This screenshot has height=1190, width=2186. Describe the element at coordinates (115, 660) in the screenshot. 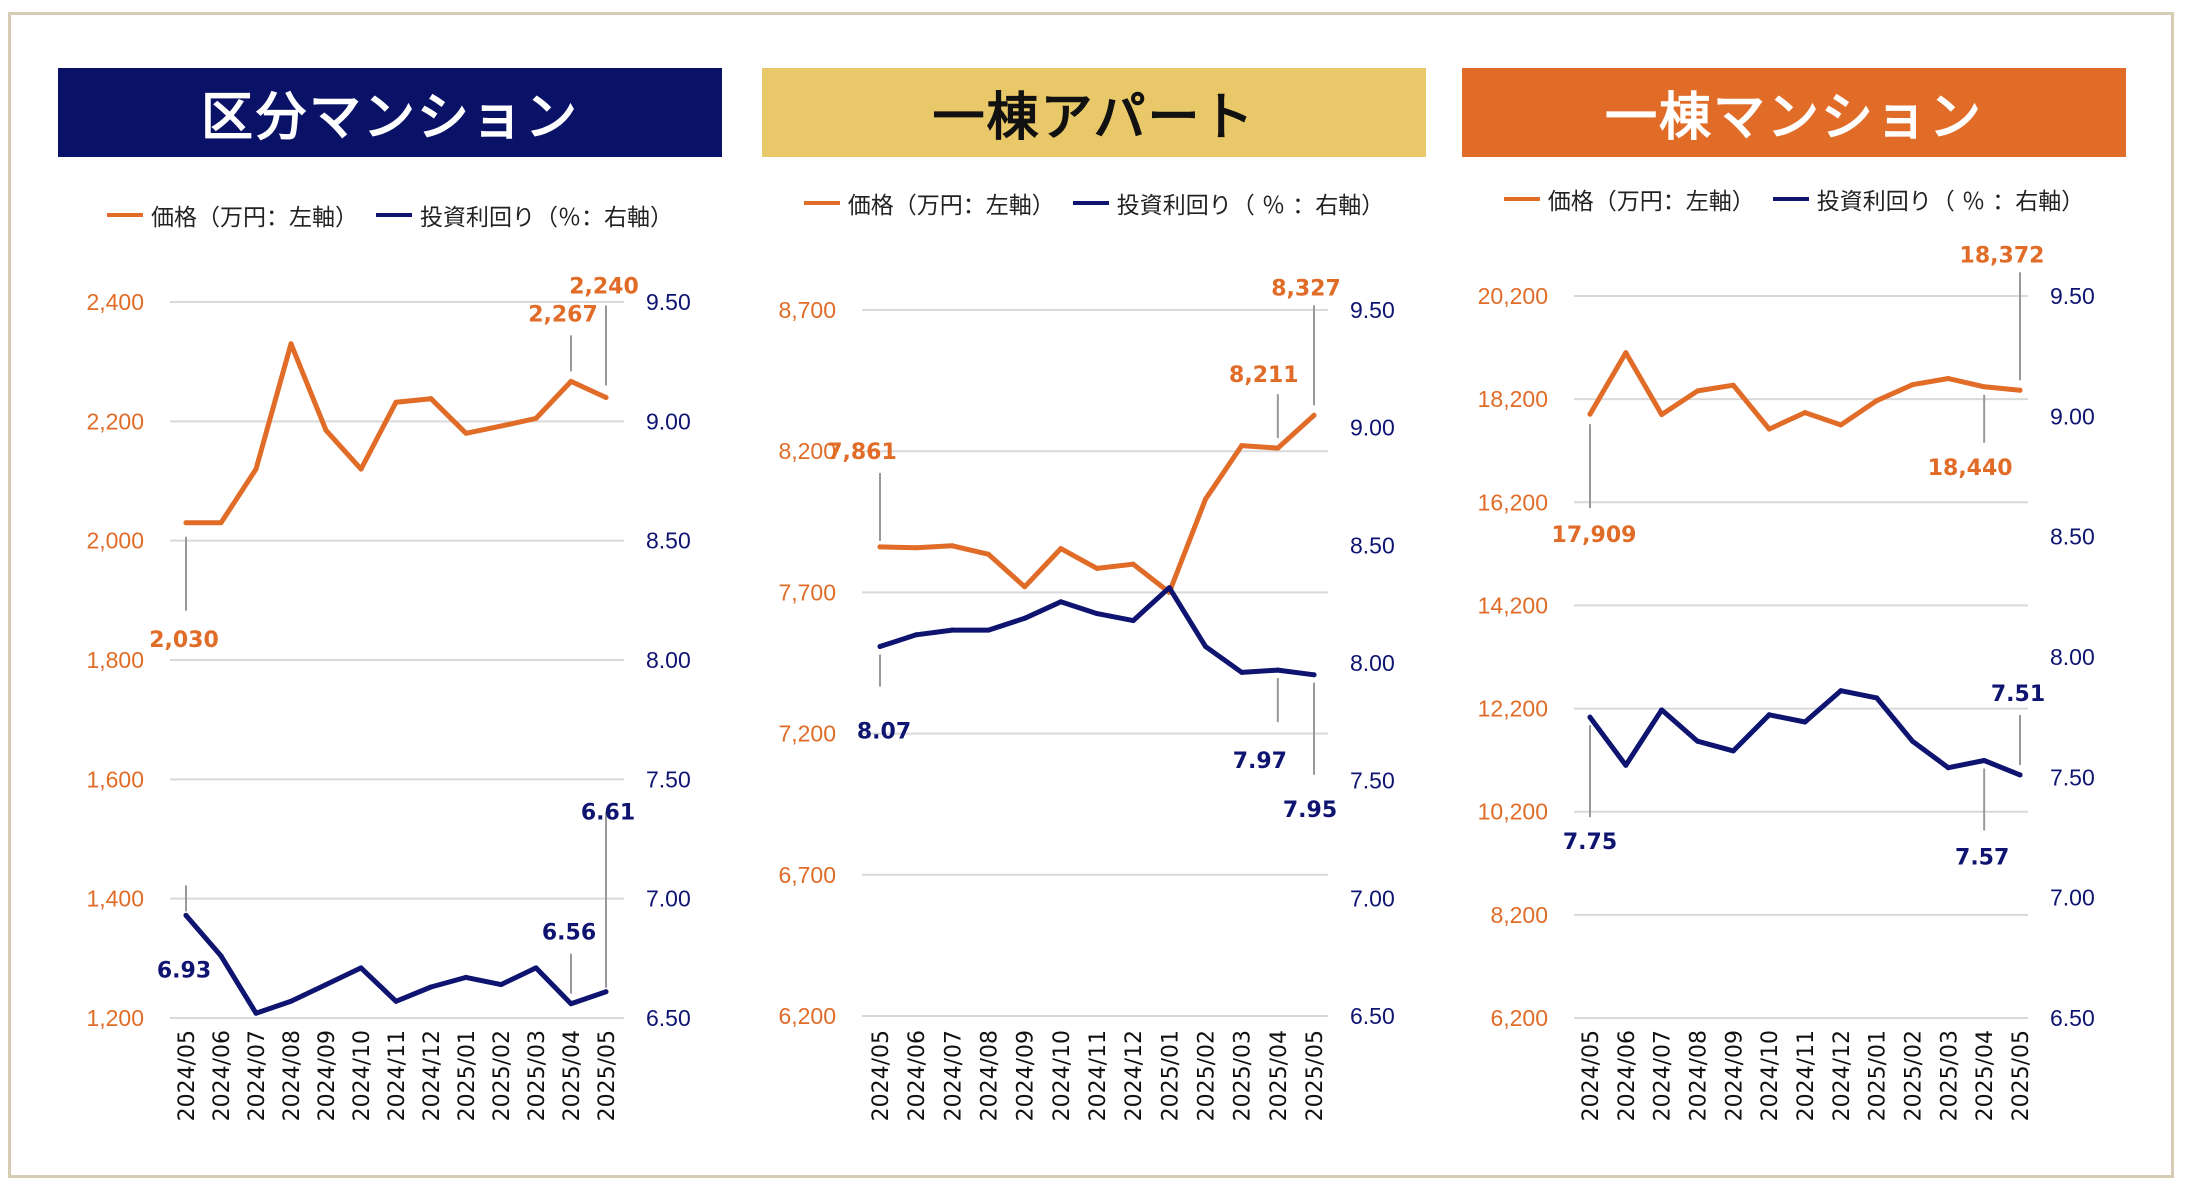

I see `y-left-tick-label: 1,800` at that location.